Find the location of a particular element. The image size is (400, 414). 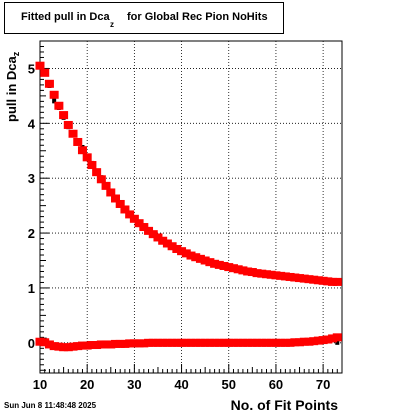

x-tick-label: 10 is located at coordinates (40, 384).